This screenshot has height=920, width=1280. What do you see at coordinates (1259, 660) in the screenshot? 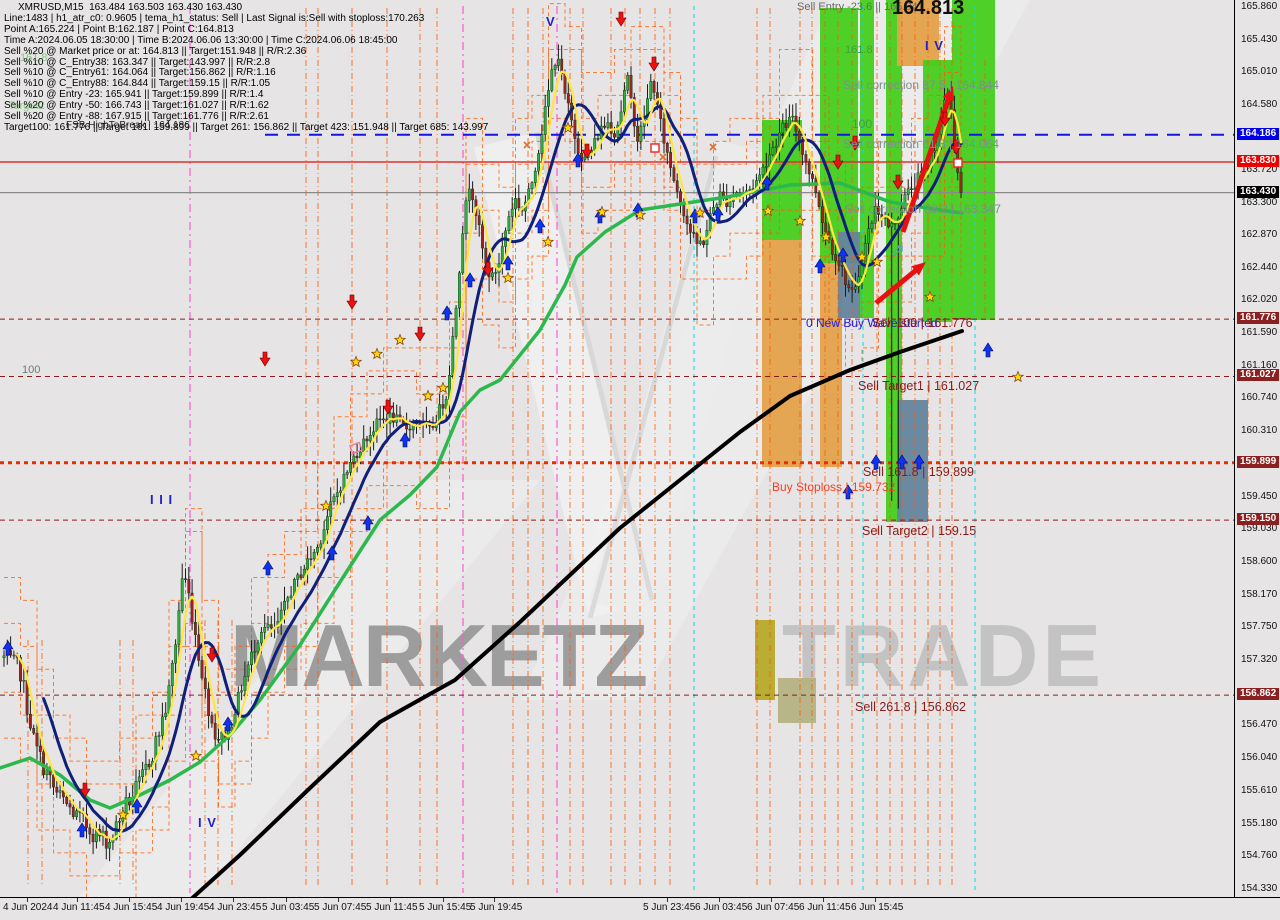
I see `y-axis-tick: 157.320` at bounding box center [1259, 660].